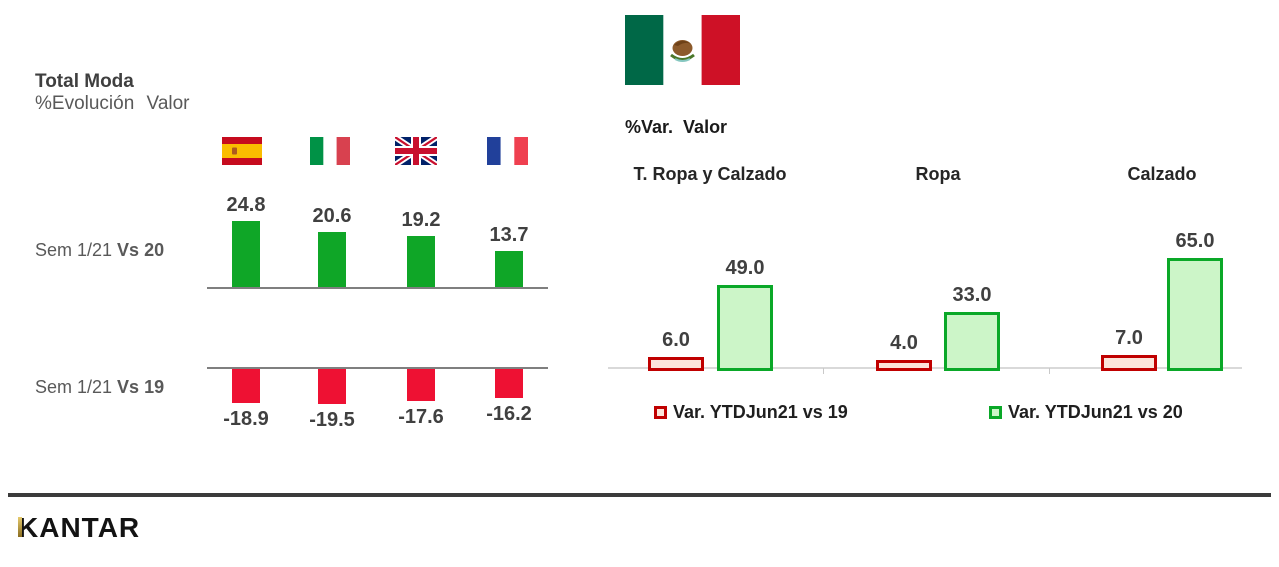 The image size is (1279, 567). What do you see at coordinates (938, 174) in the screenshot?
I see `category-header-ropa: Ropa` at bounding box center [938, 174].